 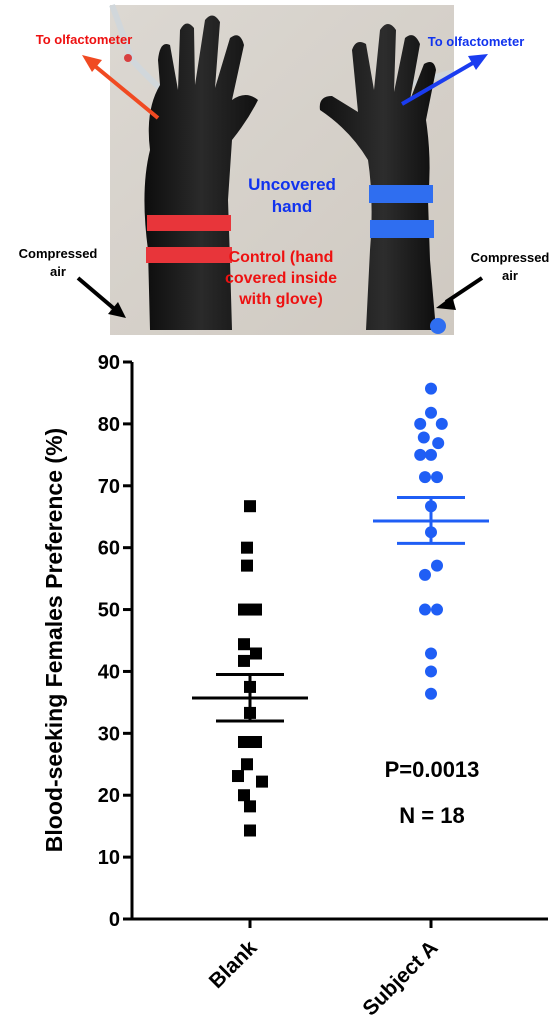 What do you see at coordinates (440, 82) in the screenshot?
I see `arrow-right-olfactometer` at bounding box center [440, 82].